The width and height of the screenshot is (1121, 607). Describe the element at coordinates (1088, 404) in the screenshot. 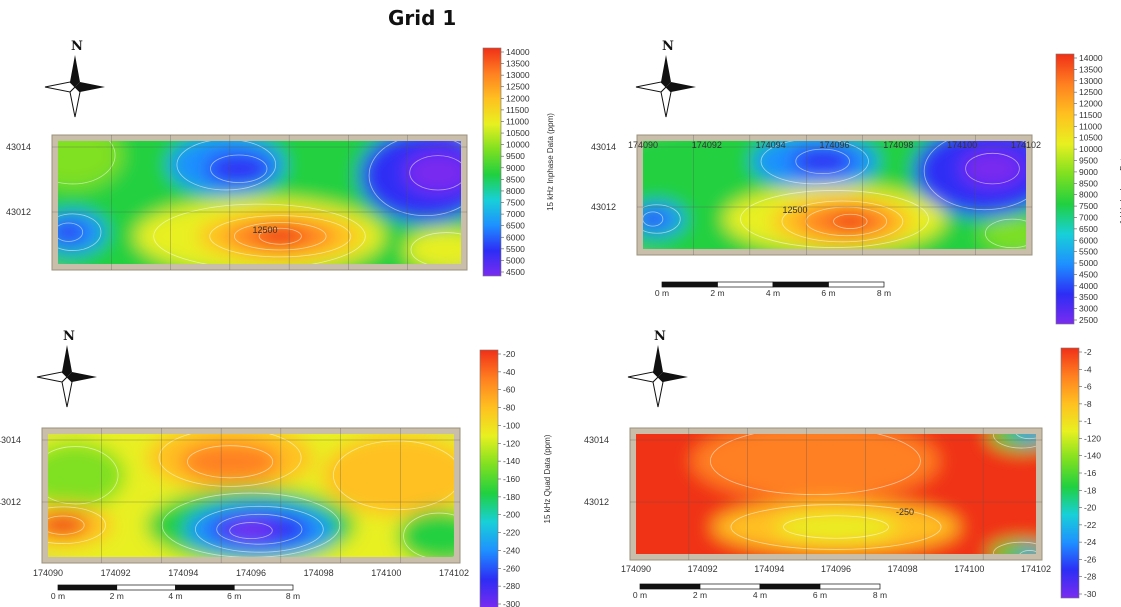

I see `colorbar-tick: -8` at that location.